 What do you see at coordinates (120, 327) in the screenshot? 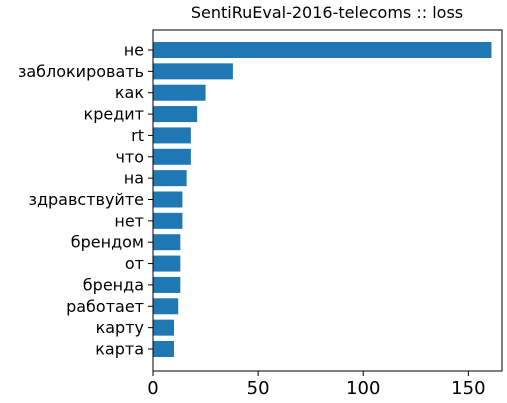
I see `category-label-13: карту` at bounding box center [120, 327].